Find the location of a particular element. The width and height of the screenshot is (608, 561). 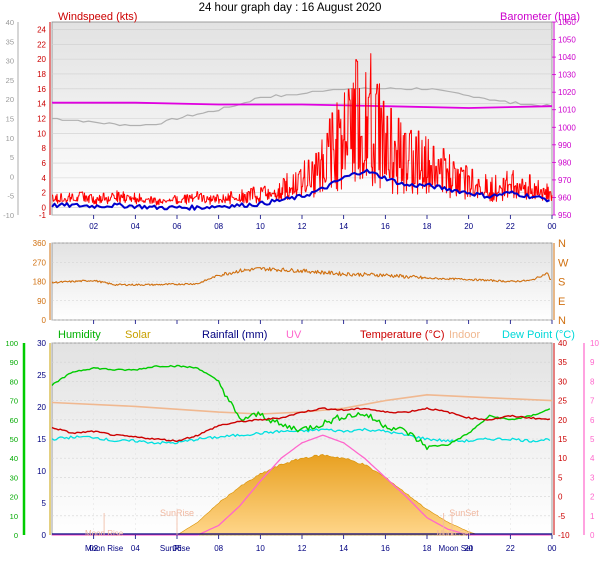

uv-tick-label: 8 is located at coordinates (592, 381).